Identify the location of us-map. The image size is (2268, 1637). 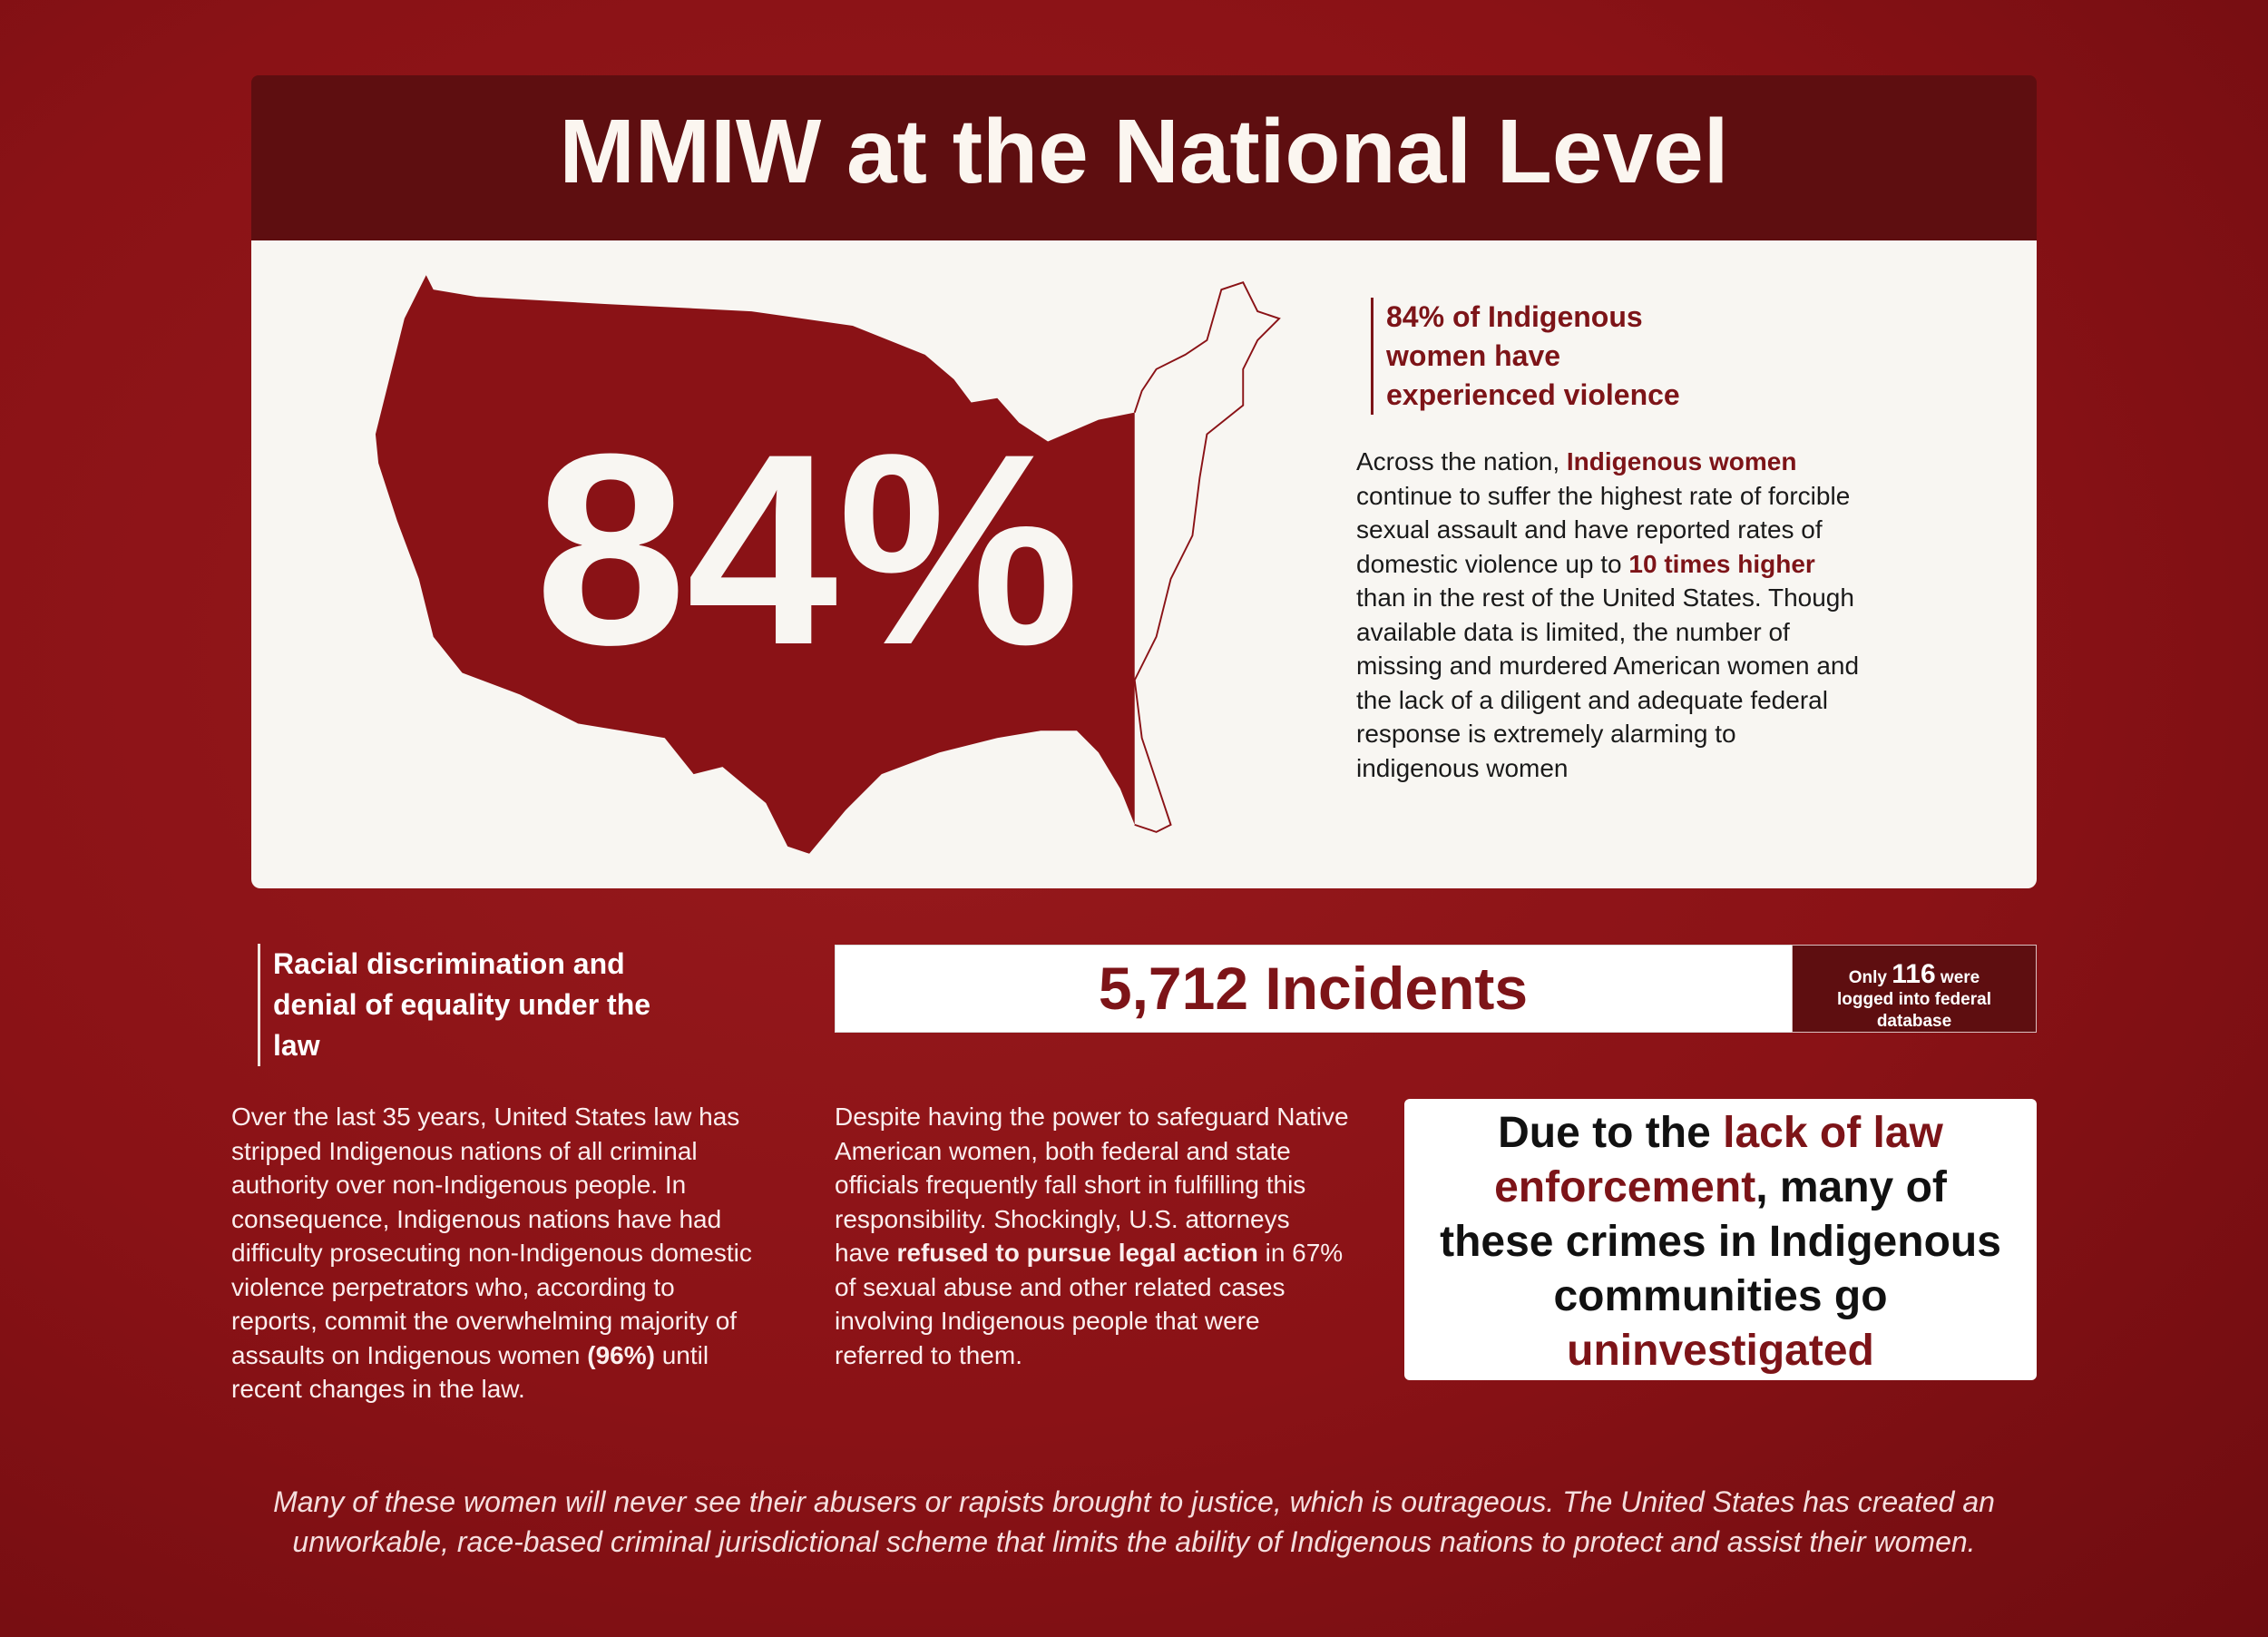
(828, 564).